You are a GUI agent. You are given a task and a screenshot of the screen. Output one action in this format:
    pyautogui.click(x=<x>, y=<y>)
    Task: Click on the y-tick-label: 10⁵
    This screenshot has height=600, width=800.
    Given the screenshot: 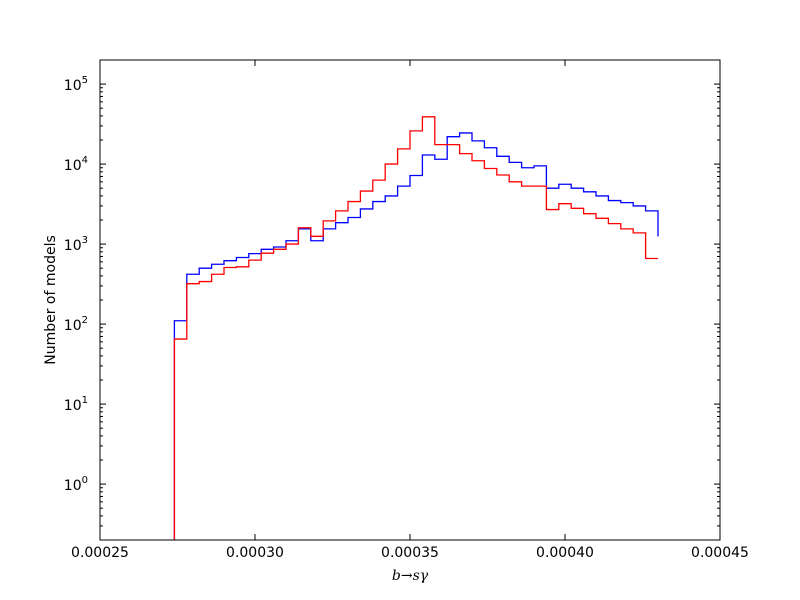 What is the action you would take?
    pyautogui.click(x=76, y=84)
    